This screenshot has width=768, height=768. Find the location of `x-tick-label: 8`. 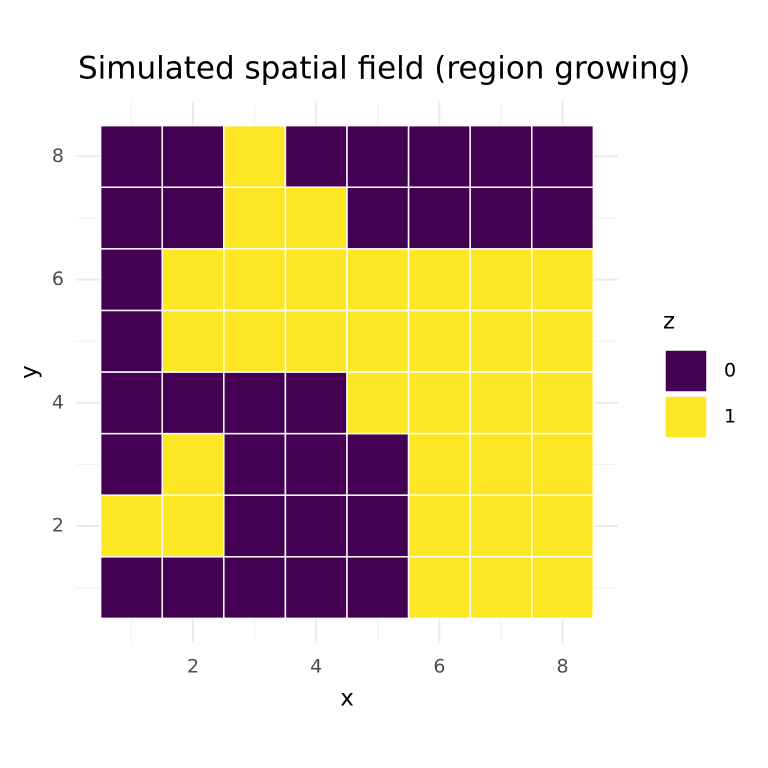

x-tick-label: 8 is located at coordinates (563, 667).